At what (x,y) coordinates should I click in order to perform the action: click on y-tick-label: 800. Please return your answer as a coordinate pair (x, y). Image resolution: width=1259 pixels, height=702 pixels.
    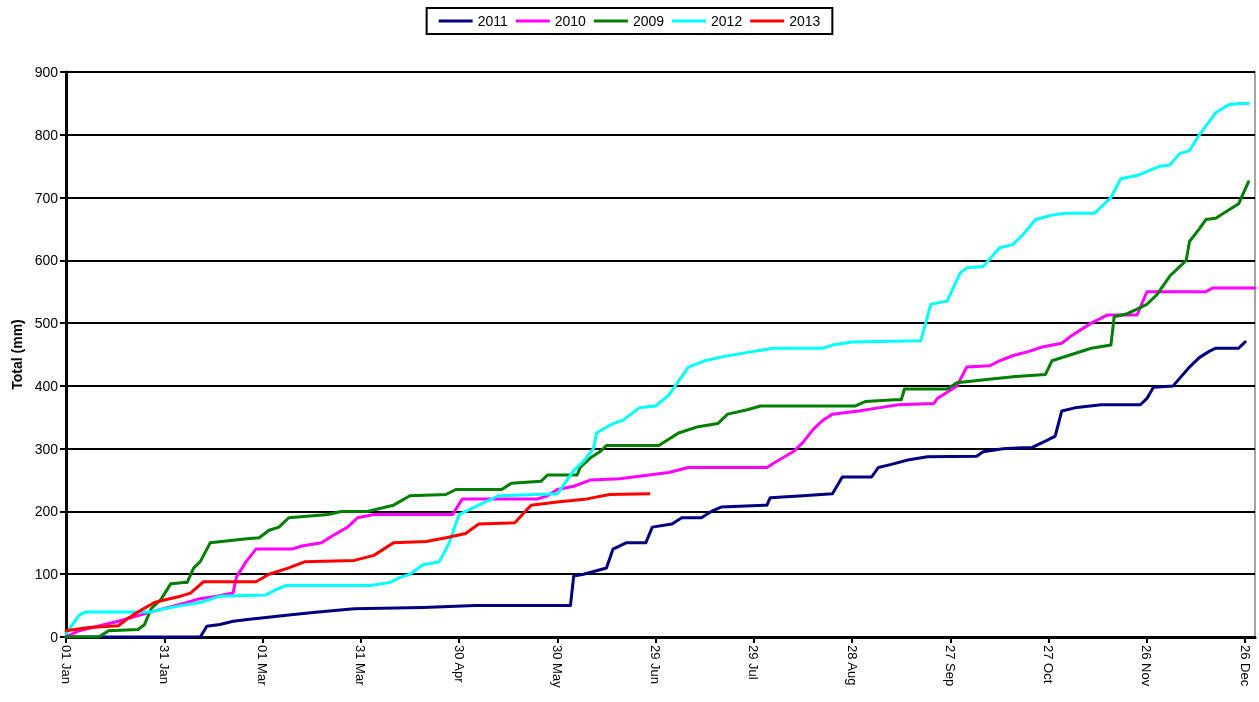
    Looking at the image, I should click on (46, 134).